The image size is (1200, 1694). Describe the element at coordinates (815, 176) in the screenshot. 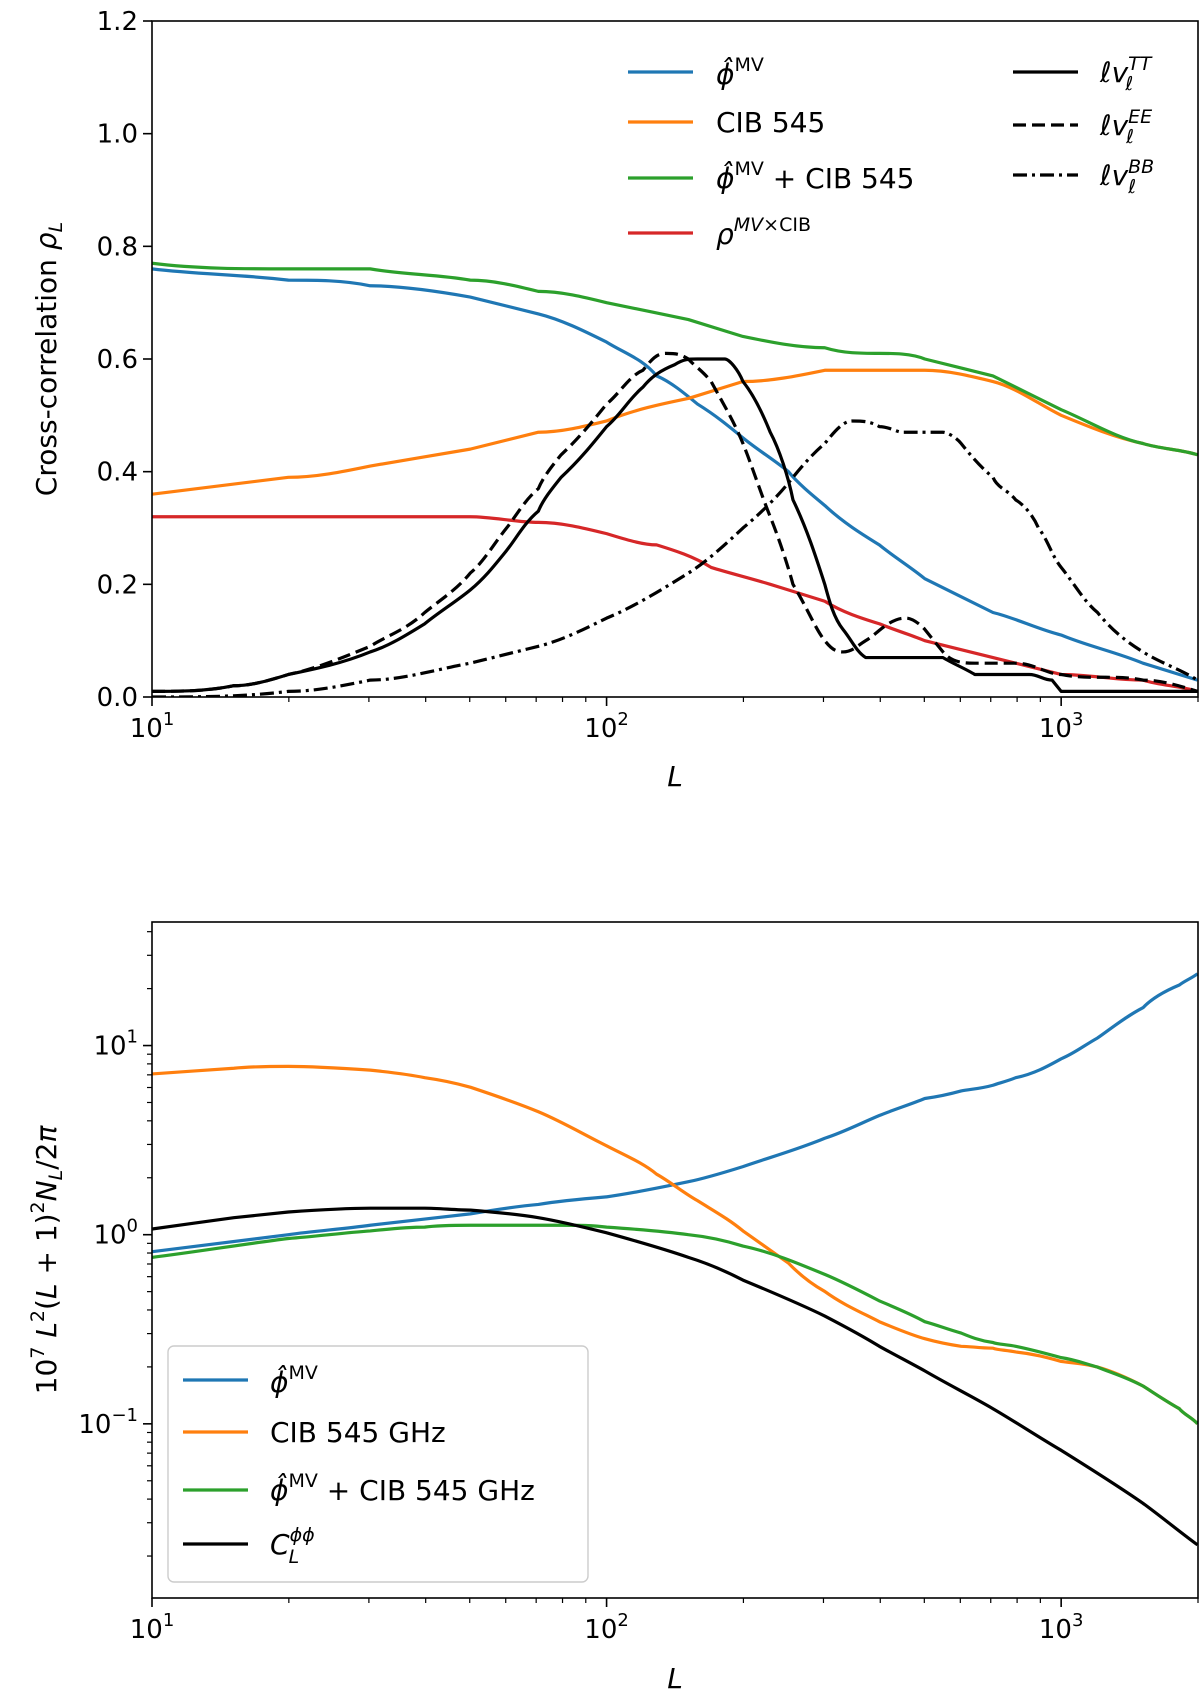

I see `legend-label-combined: ϕ̂MV + CIB 545` at that location.